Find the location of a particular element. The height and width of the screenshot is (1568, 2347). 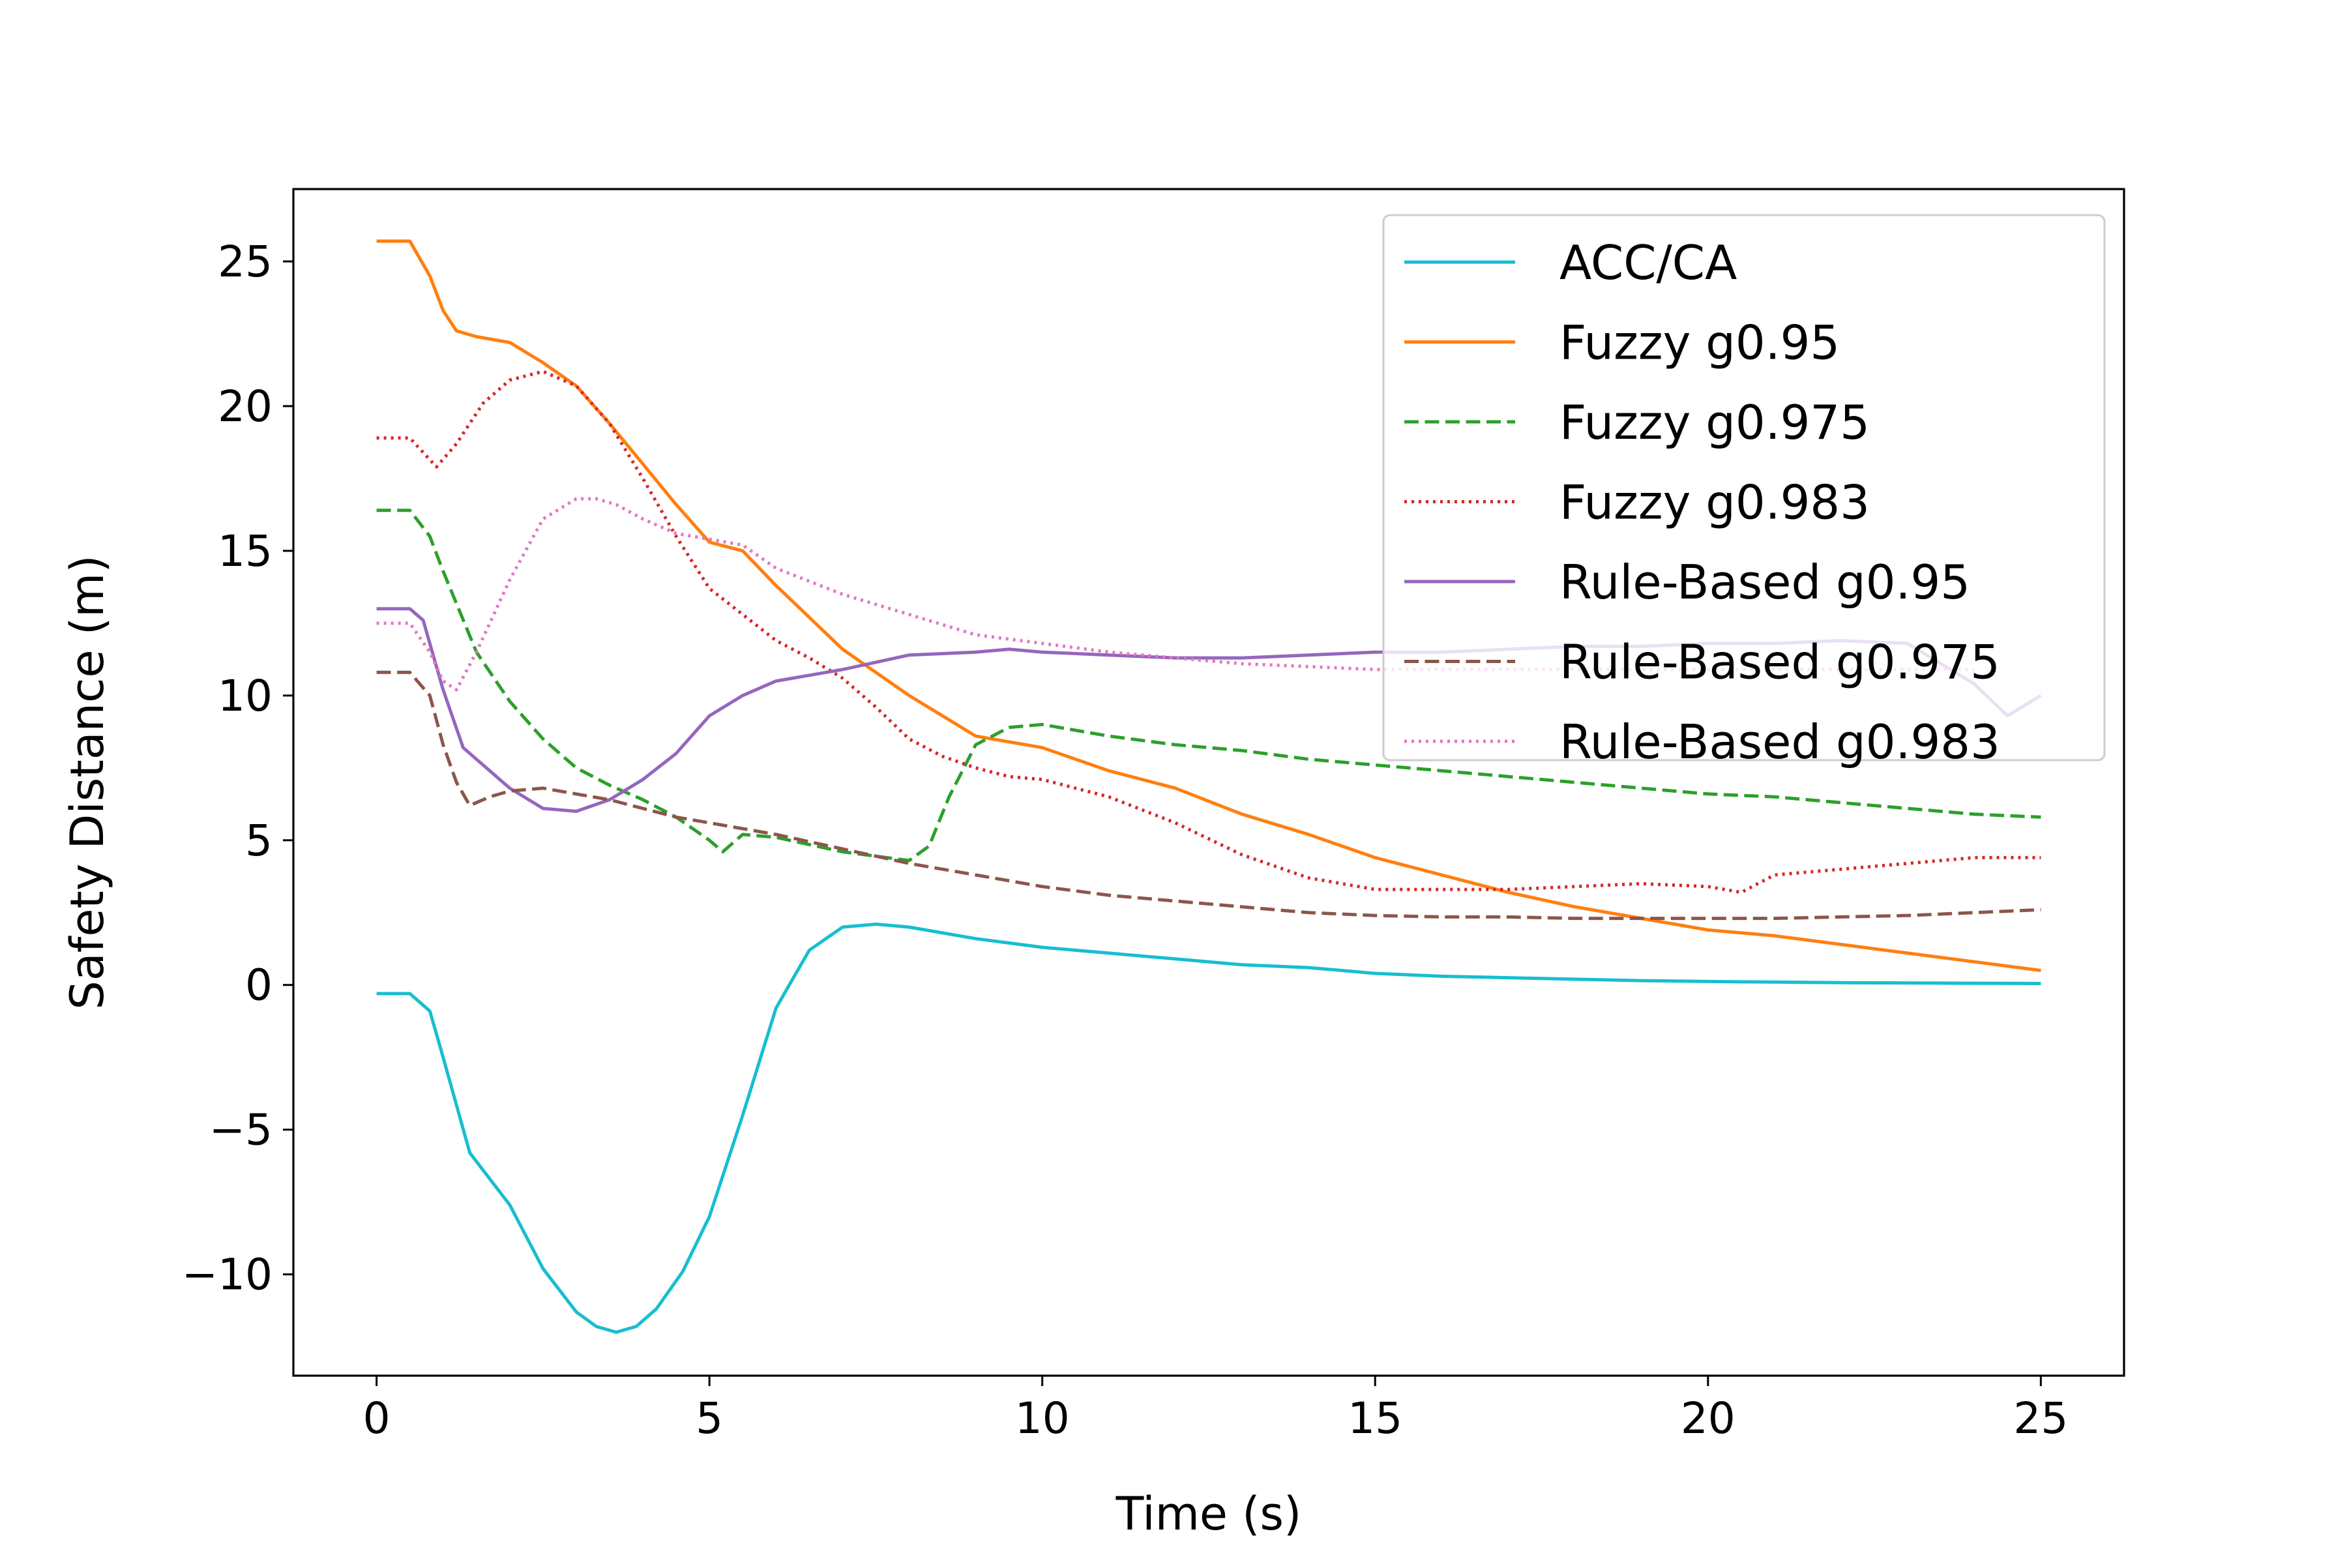

y-tick-label: −5 is located at coordinates (241, 1130).